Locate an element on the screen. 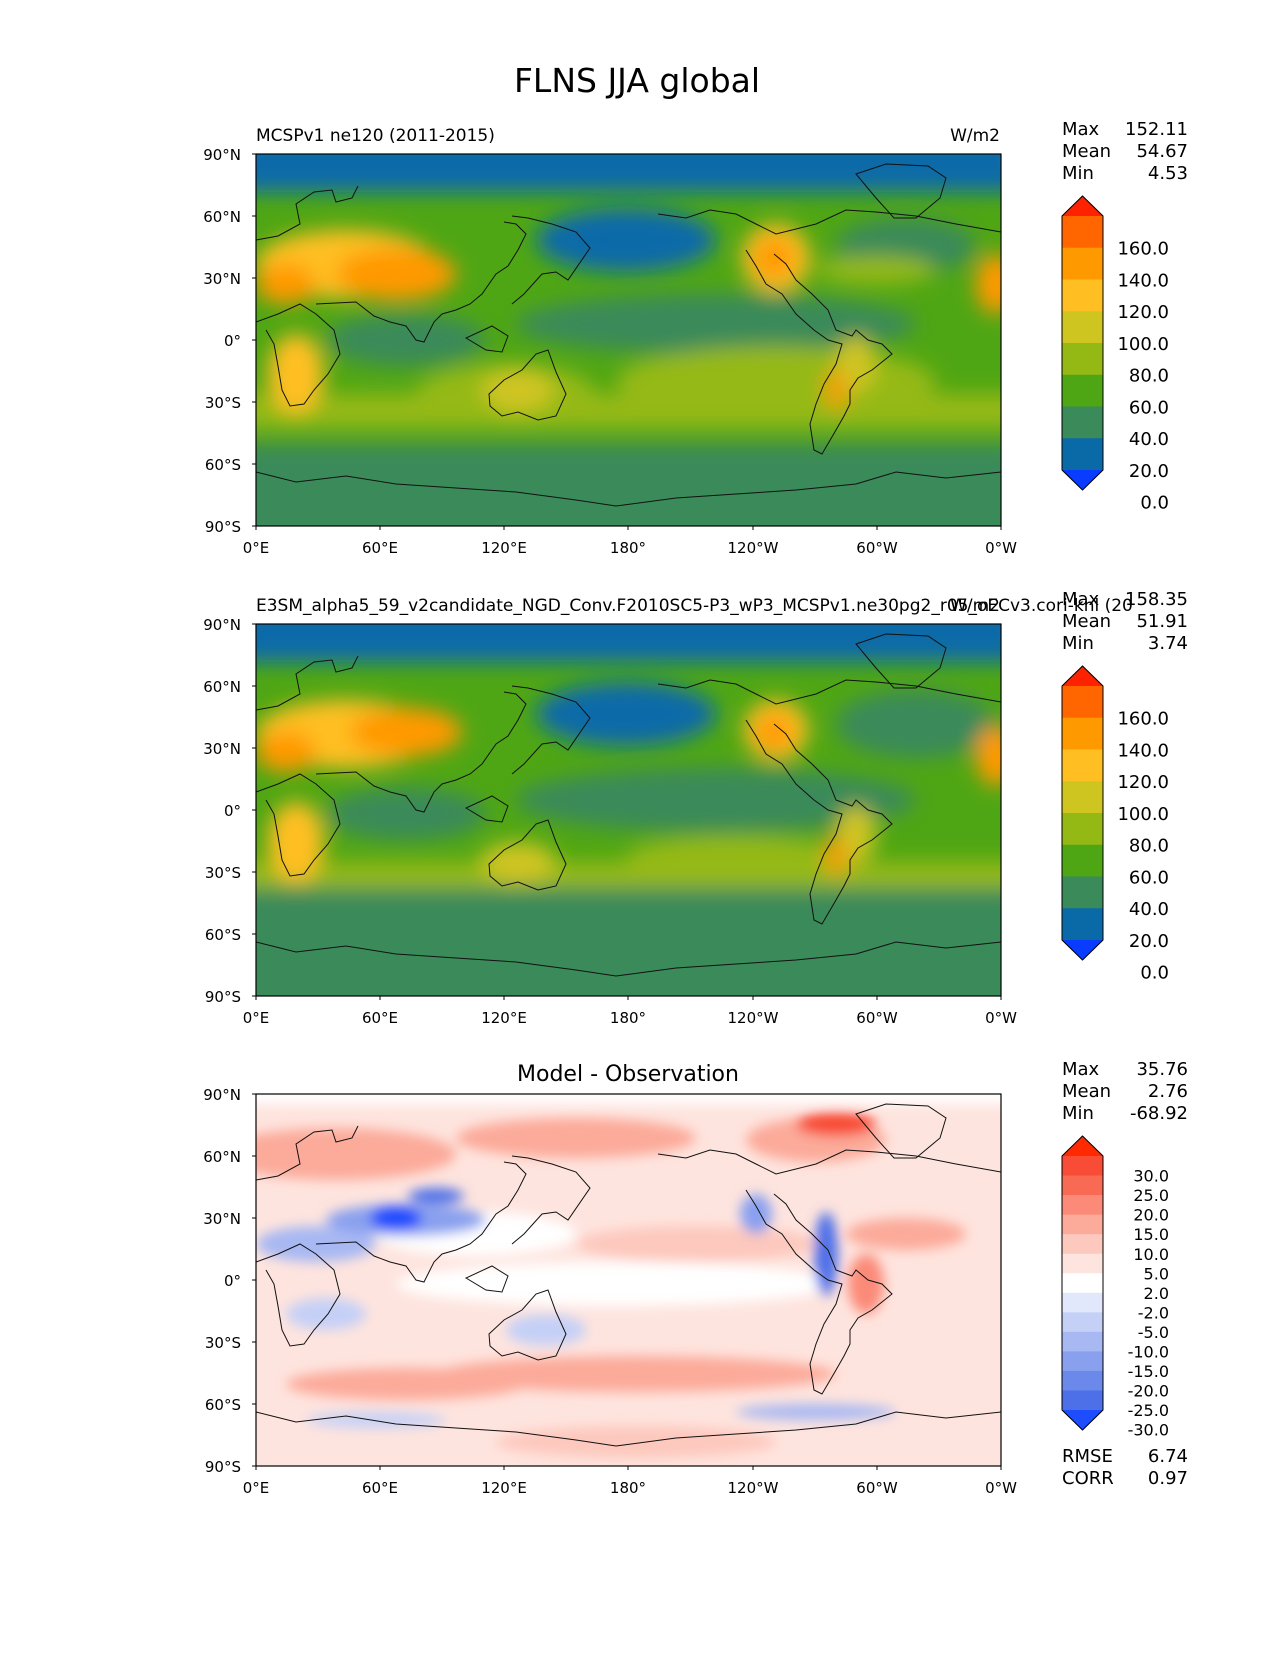 The height and width of the screenshot is (1654, 1275). stat-value: 0.97 is located at coordinates (1168, 1478).